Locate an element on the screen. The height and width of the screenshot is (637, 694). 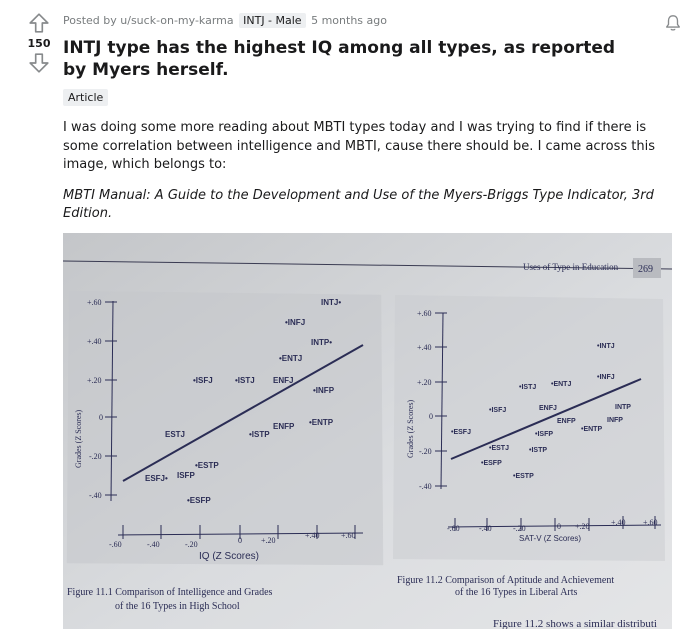
fig2-xtick: +.60 is located at coordinates (650, 522).